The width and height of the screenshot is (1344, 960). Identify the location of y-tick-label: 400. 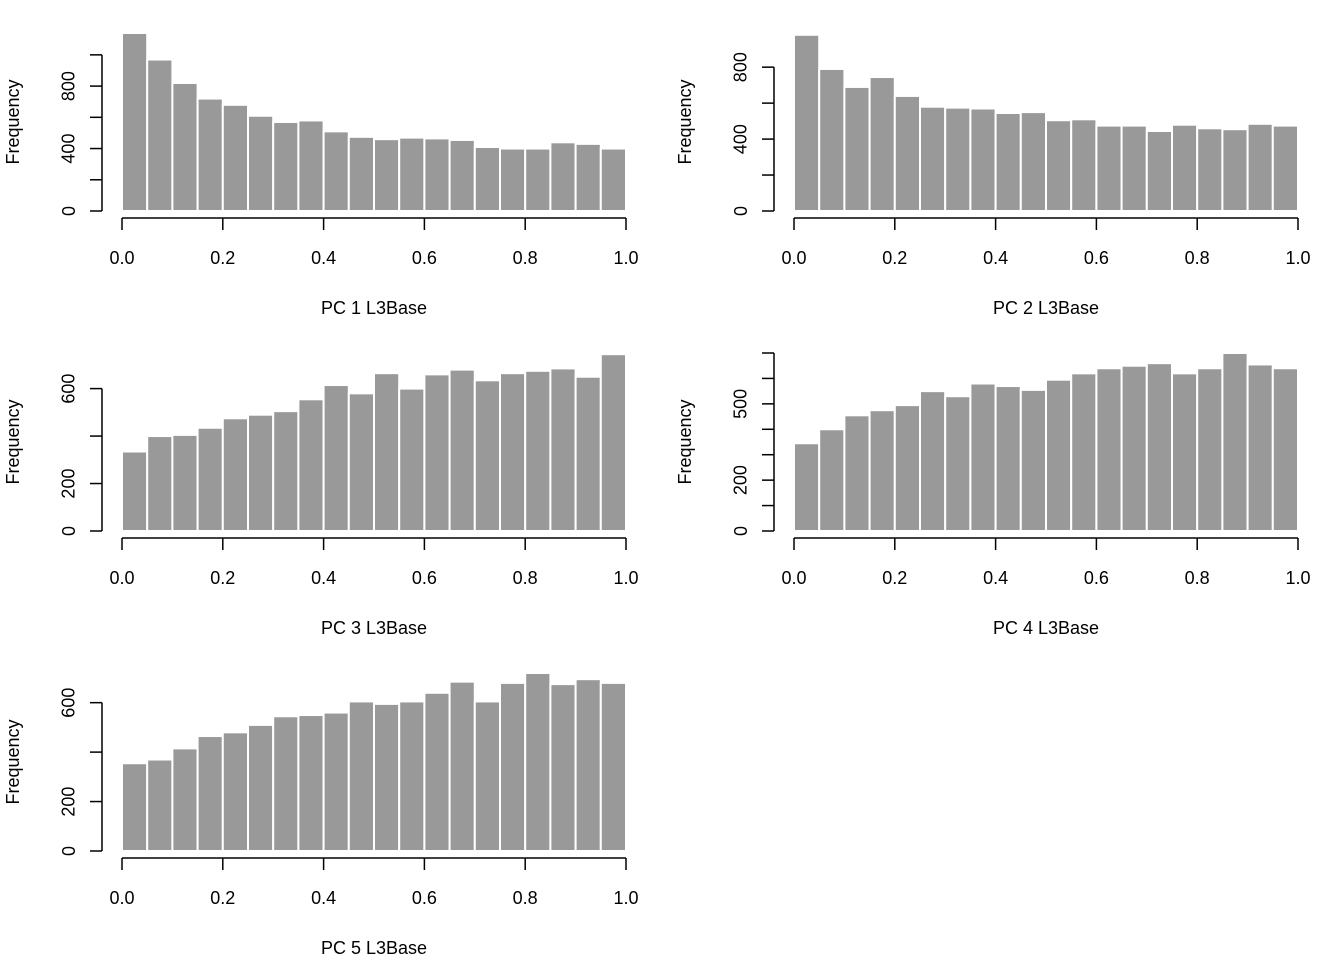
(69, 149).